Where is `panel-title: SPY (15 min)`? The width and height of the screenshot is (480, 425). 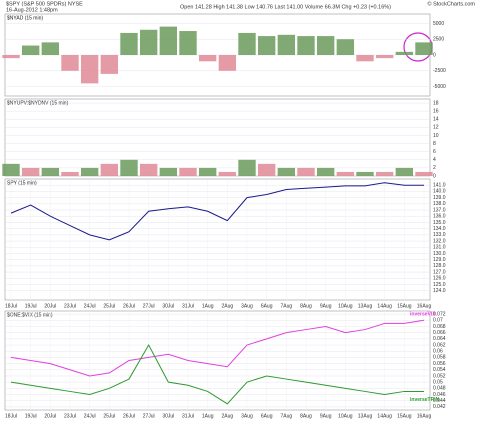
panel-title: SPY (15 min) is located at coordinates (22, 183).